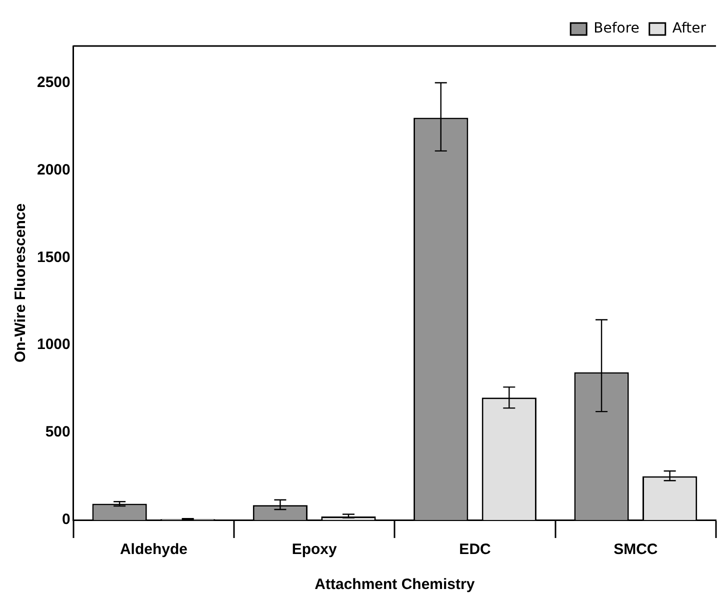  Describe the element at coordinates (53, 169) in the screenshot. I see `y-tick-label: 2000` at that location.